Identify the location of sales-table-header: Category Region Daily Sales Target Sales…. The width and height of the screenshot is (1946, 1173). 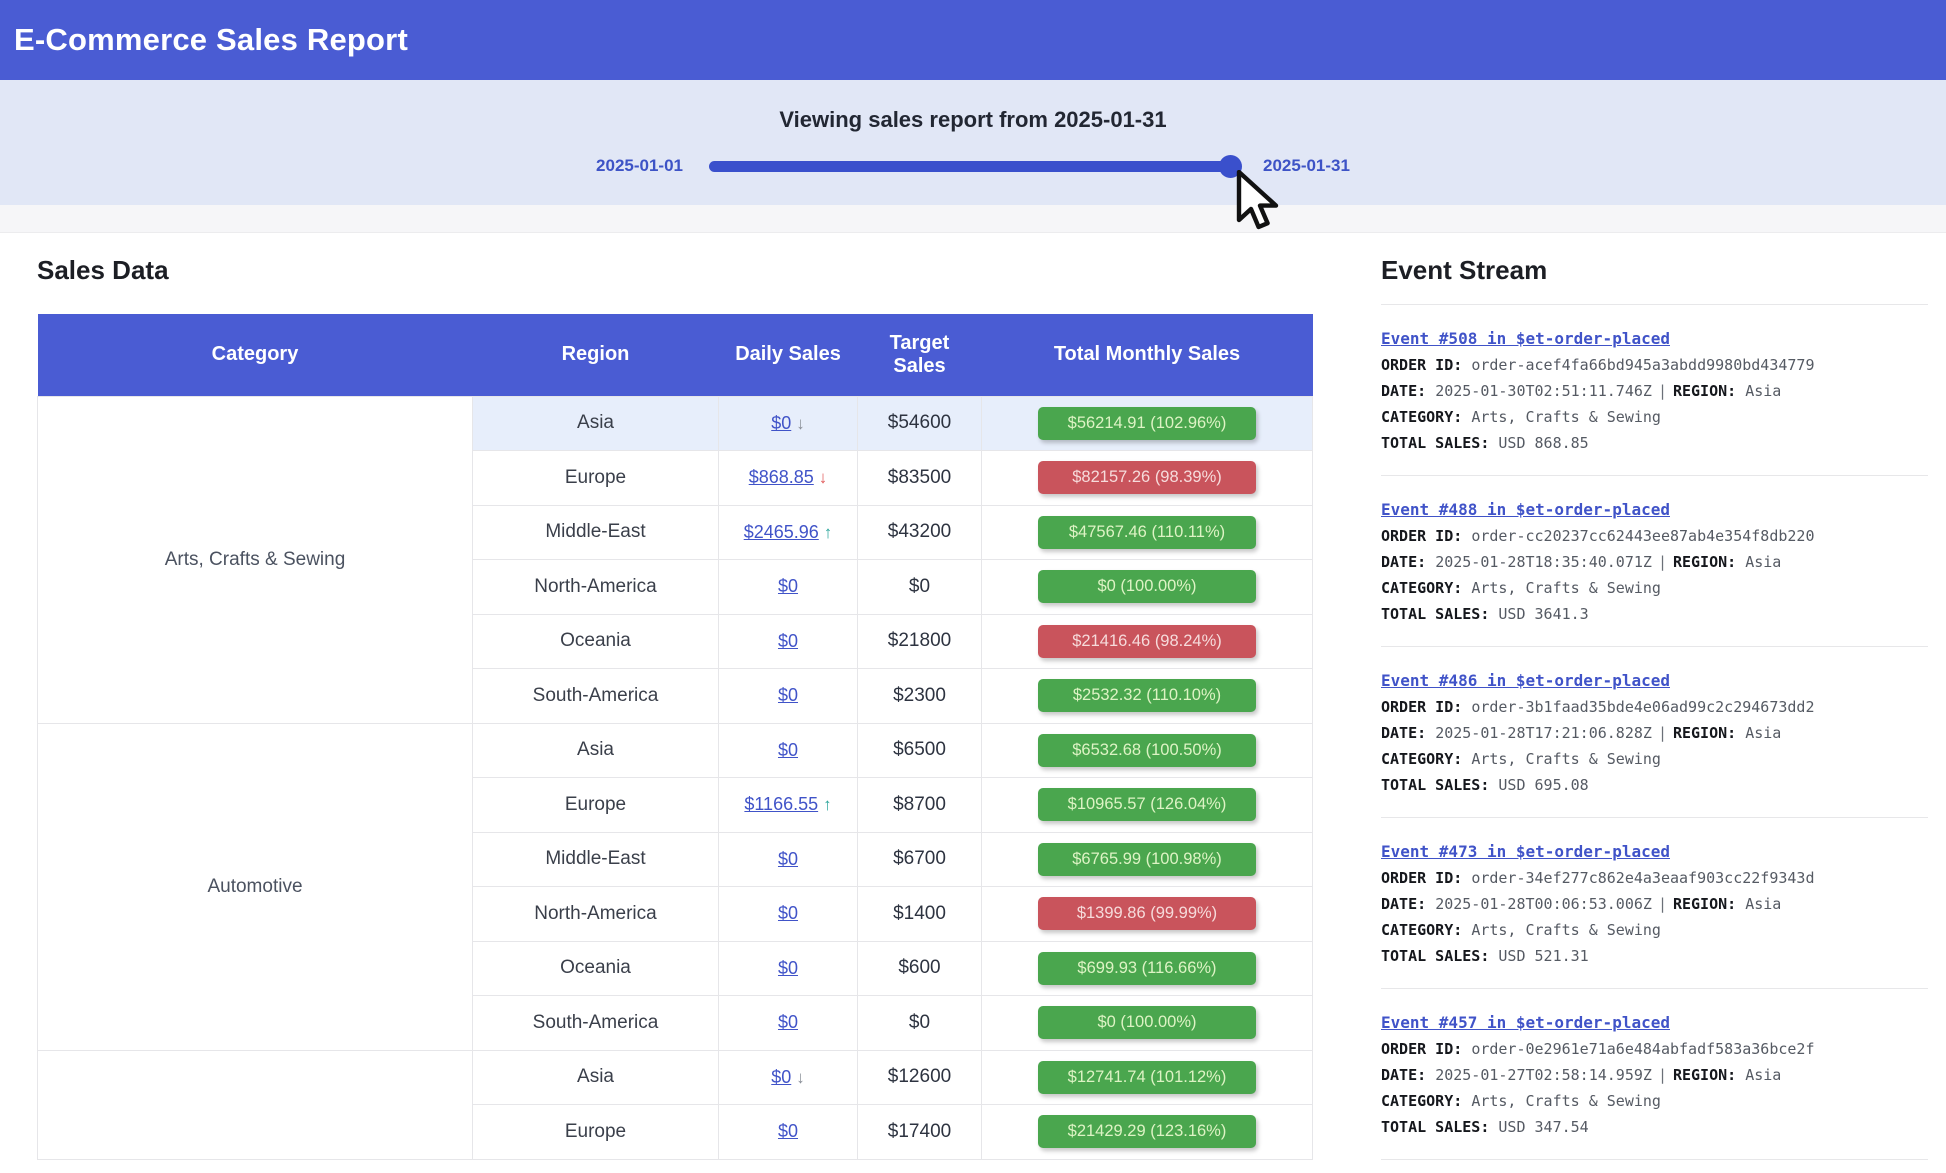
(675, 355).